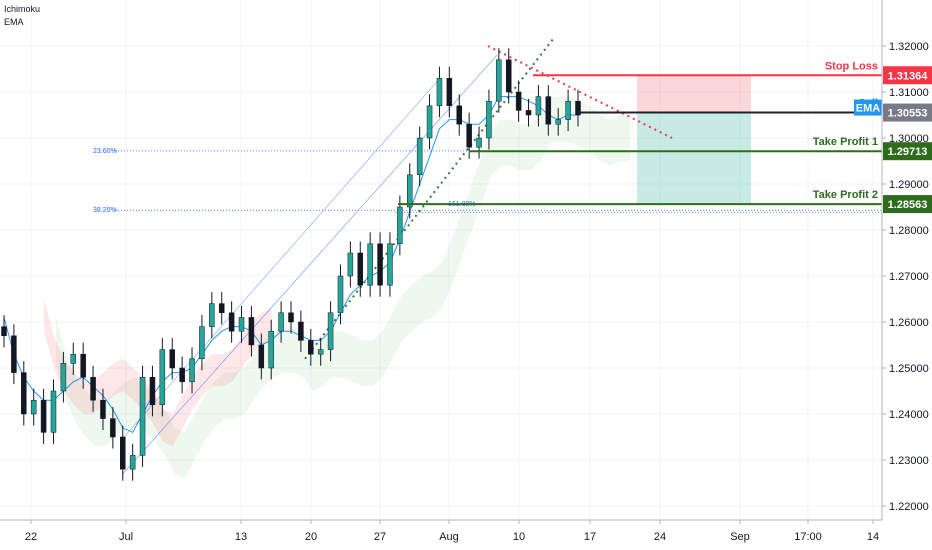 This screenshot has height=550, width=932. Describe the element at coordinates (31, 537) in the screenshot. I see `x-tick-label: 22` at that location.